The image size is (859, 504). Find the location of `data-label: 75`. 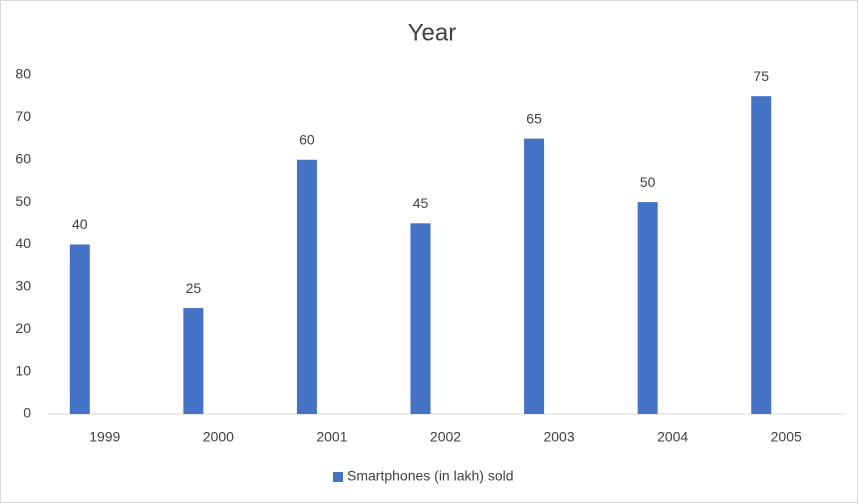

data-label: 75 is located at coordinates (761, 76).